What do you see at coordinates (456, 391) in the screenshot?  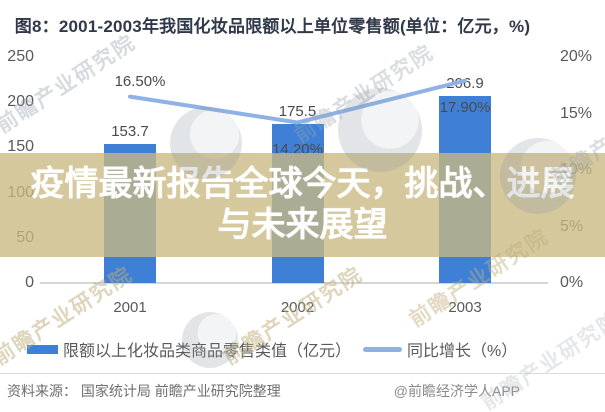 I see `footer-brand-text: @前瞻经济学人APP` at bounding box center [456, 391].